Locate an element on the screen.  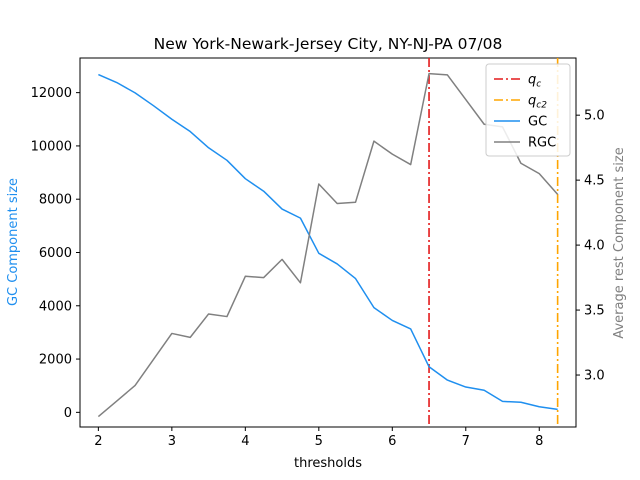
y-left-tick-label: 10000 is located at coordinates (51, 146).